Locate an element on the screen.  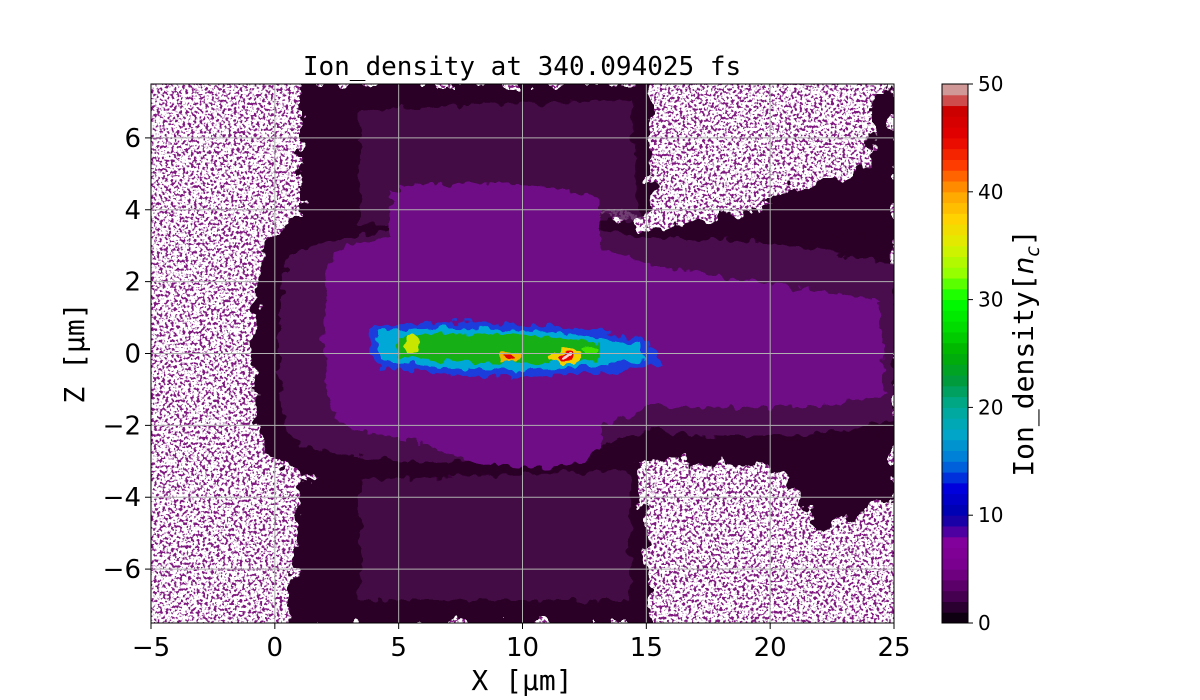
purple-upper-bulge is located at coordinates (495, 221).